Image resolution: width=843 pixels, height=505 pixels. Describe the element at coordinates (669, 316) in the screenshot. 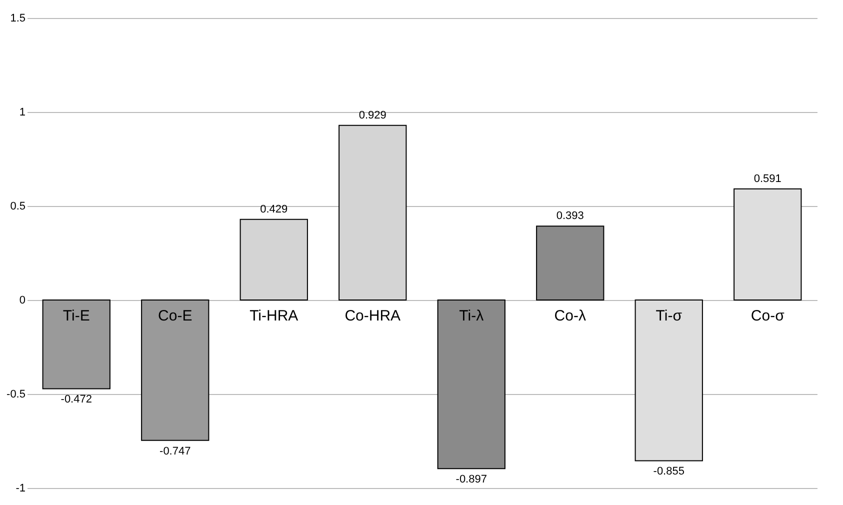

I see `x-tick-label: Ti-σ` at that location.